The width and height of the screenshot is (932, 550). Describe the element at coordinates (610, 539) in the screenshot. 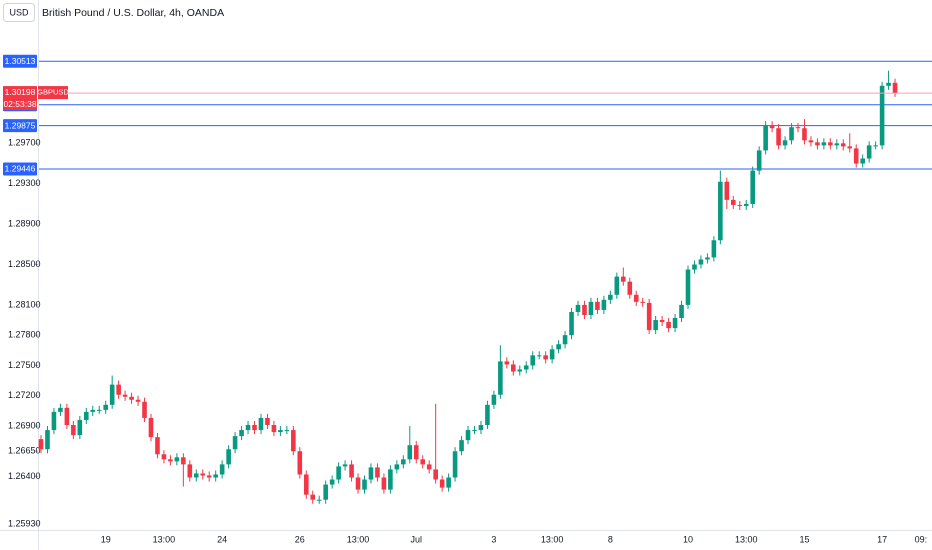

I see `x-tick-label: 8` at that location.